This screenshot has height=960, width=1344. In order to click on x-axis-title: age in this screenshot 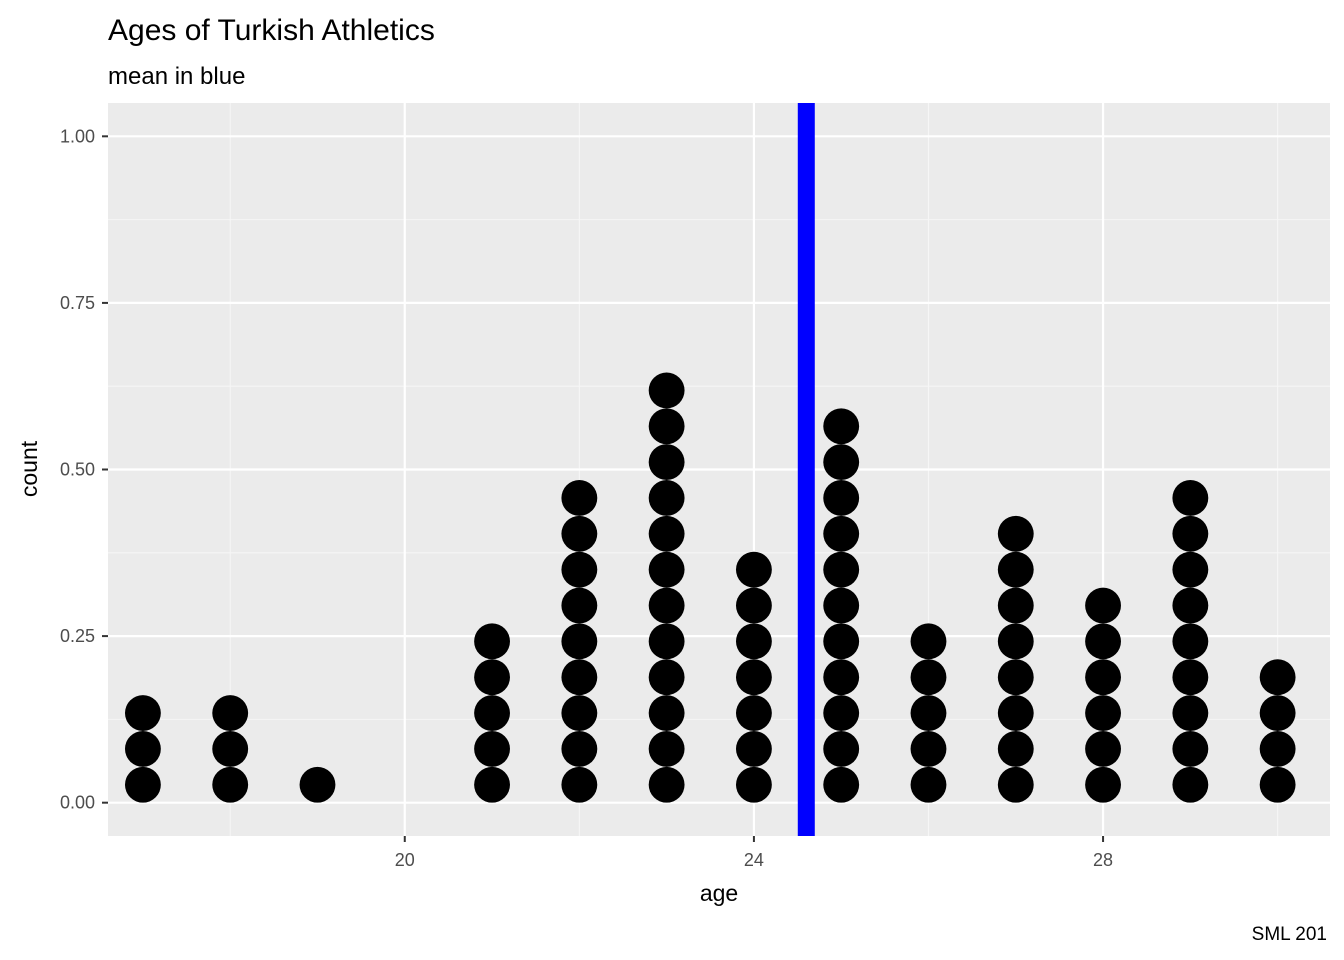, I will do `click(719, 893)`.